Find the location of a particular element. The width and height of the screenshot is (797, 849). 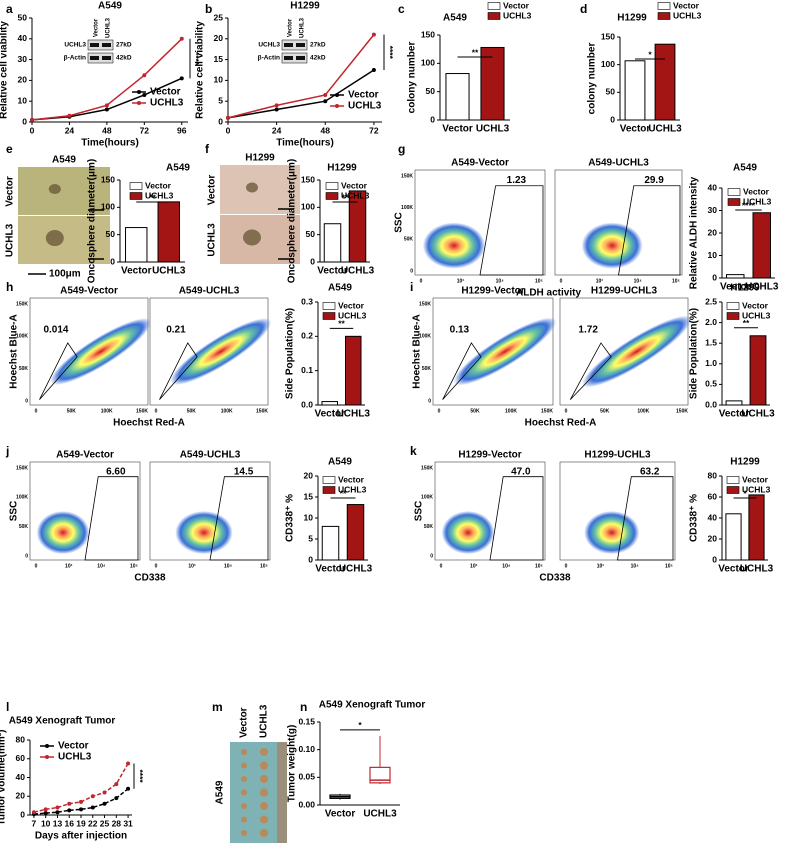

panel-letter: n is located at coordinates (303, 707).